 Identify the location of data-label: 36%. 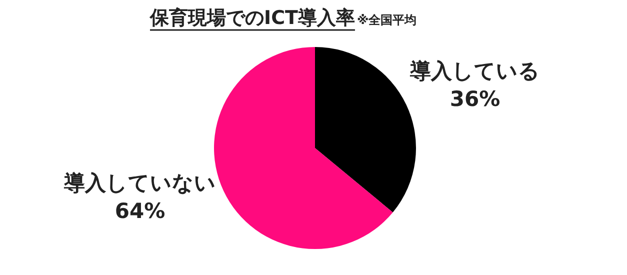
(475, 99).